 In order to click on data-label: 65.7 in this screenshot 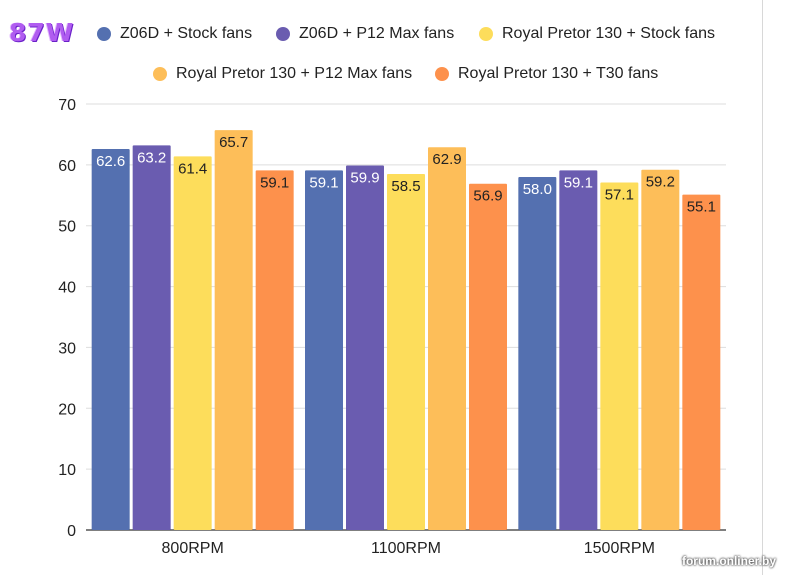, I will do `click(233, 142)`.